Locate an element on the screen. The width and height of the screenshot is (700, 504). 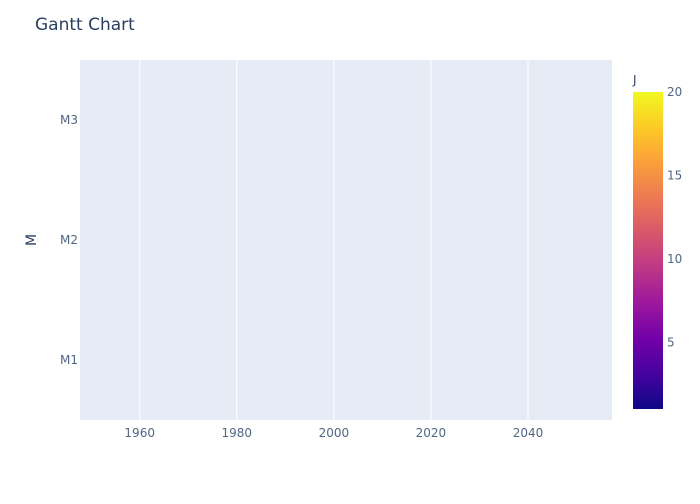
y-tick-label: M2 is located at coordinates (69, 240).